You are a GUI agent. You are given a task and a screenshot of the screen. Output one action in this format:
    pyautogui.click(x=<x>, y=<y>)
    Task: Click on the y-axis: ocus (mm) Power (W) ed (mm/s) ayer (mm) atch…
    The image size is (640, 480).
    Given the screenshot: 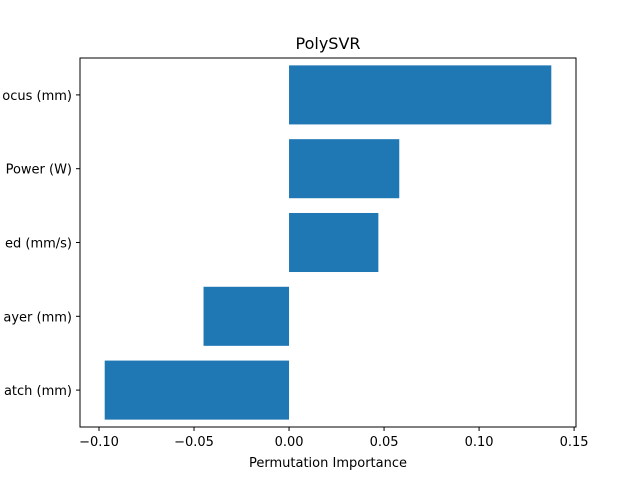 What is the action you would take?
    pyautogui.click(x=41, y=244)
    